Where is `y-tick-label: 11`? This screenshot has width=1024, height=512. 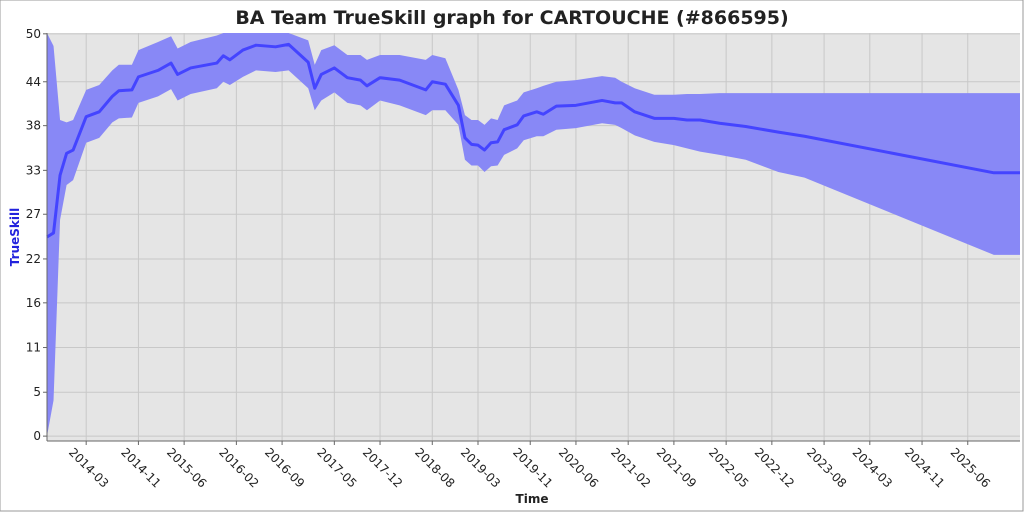
y-tick-label: 11 is located at coordinates (33, 348).